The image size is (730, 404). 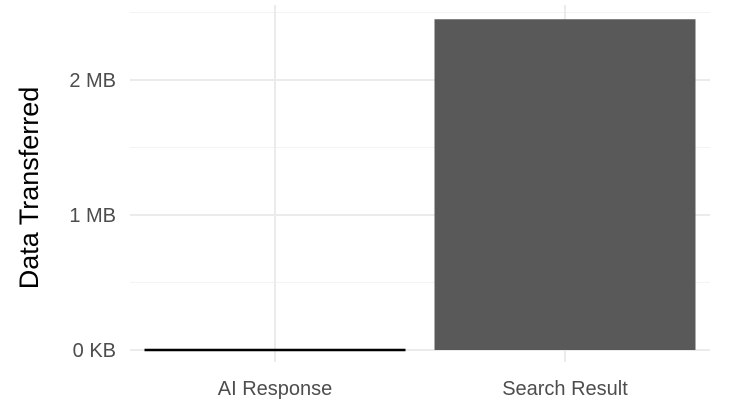 I want to click on y-tick-label: 1 MB, so click(x=92, y=216).